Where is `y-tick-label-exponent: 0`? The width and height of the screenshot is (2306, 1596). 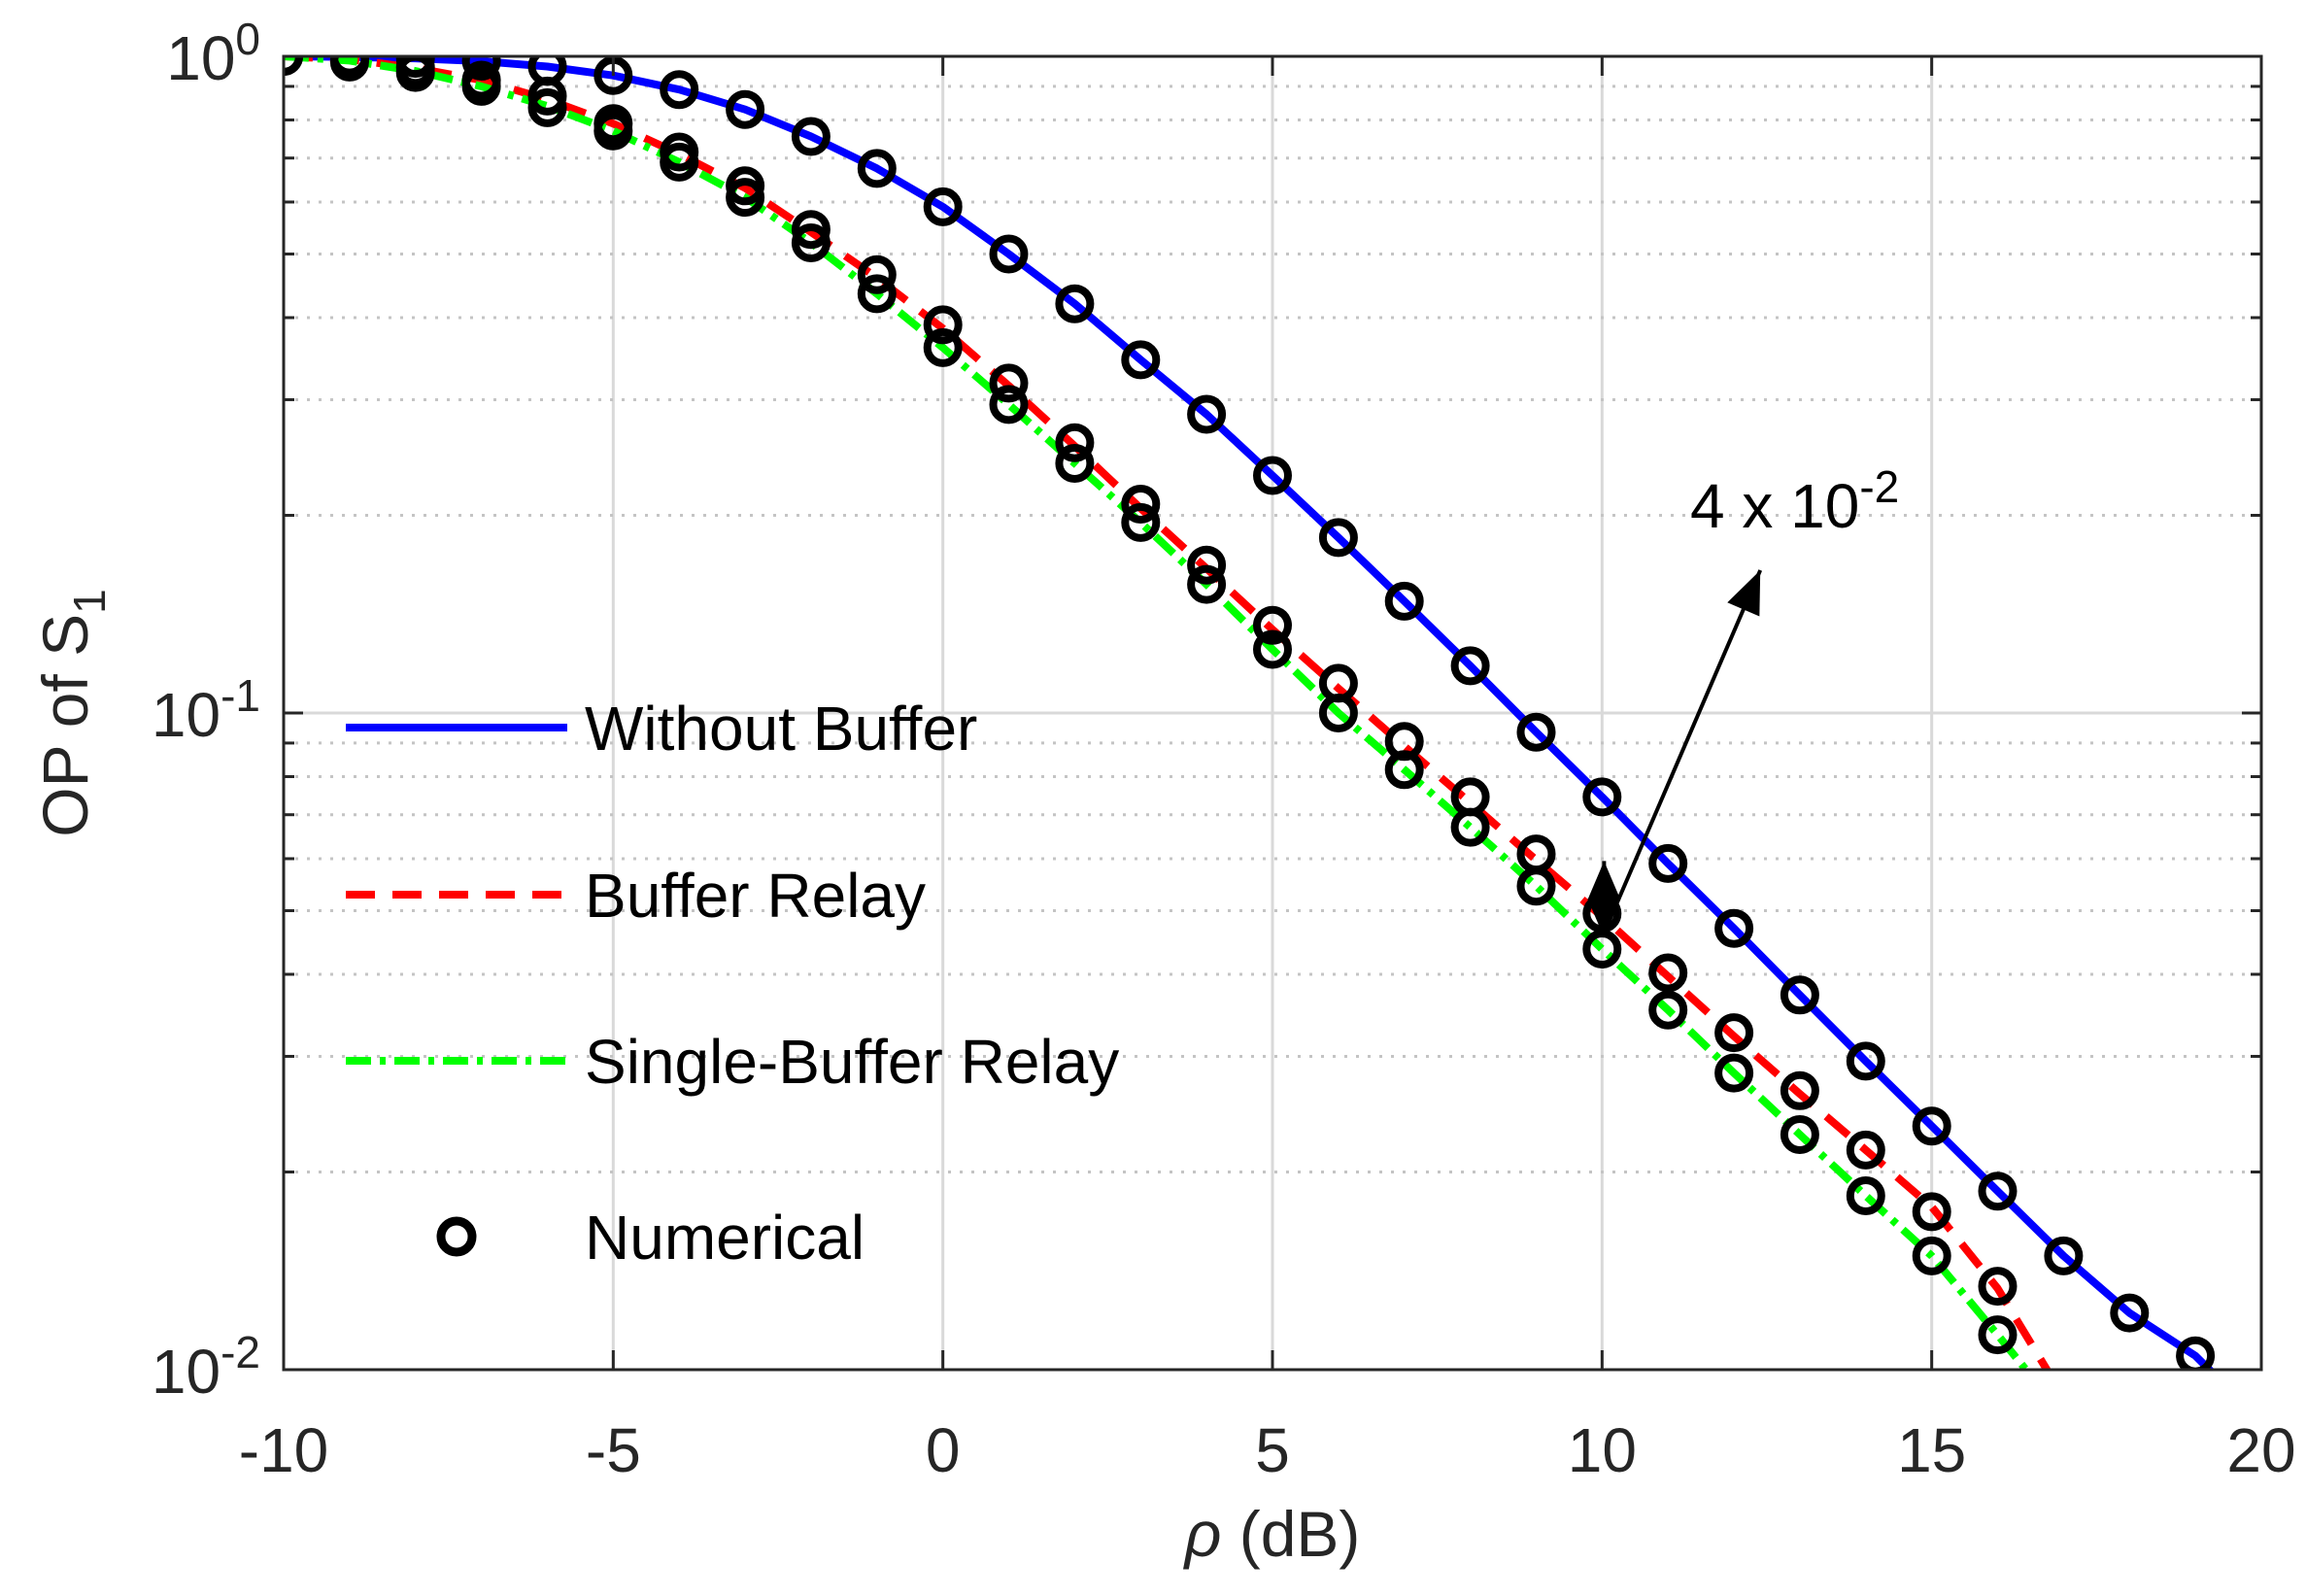 y-tick-label-exponent: 0 is located at coordinates (247, 39).